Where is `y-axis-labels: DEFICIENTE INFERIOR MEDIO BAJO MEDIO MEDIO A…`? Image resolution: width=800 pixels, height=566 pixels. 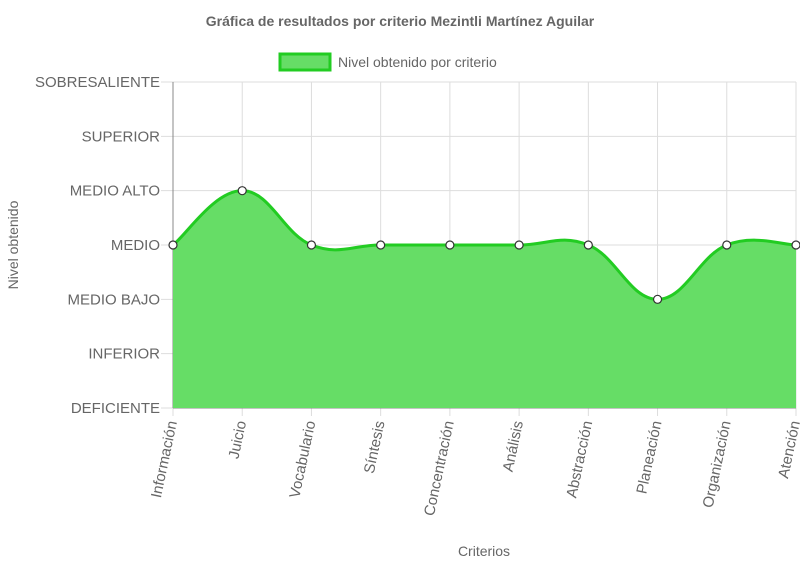
y-axis-labels: DEFICIENTE INFERIOR MEDIO BAJO MEDIO MEDIO A… is located at coordinates (97, 245).